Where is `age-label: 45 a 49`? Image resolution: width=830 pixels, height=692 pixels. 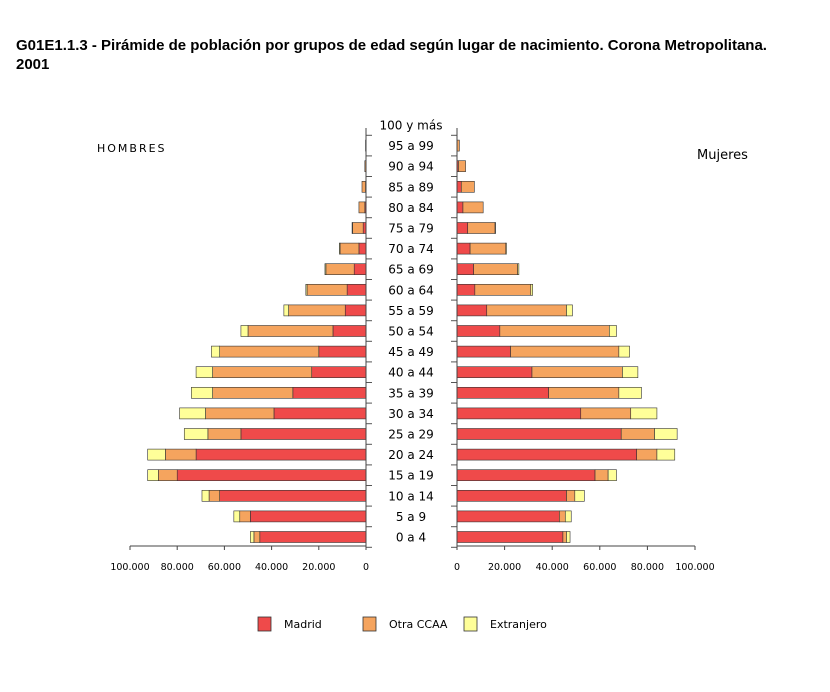
age-label: 45 a 49 is located at coordinates (411, 352).